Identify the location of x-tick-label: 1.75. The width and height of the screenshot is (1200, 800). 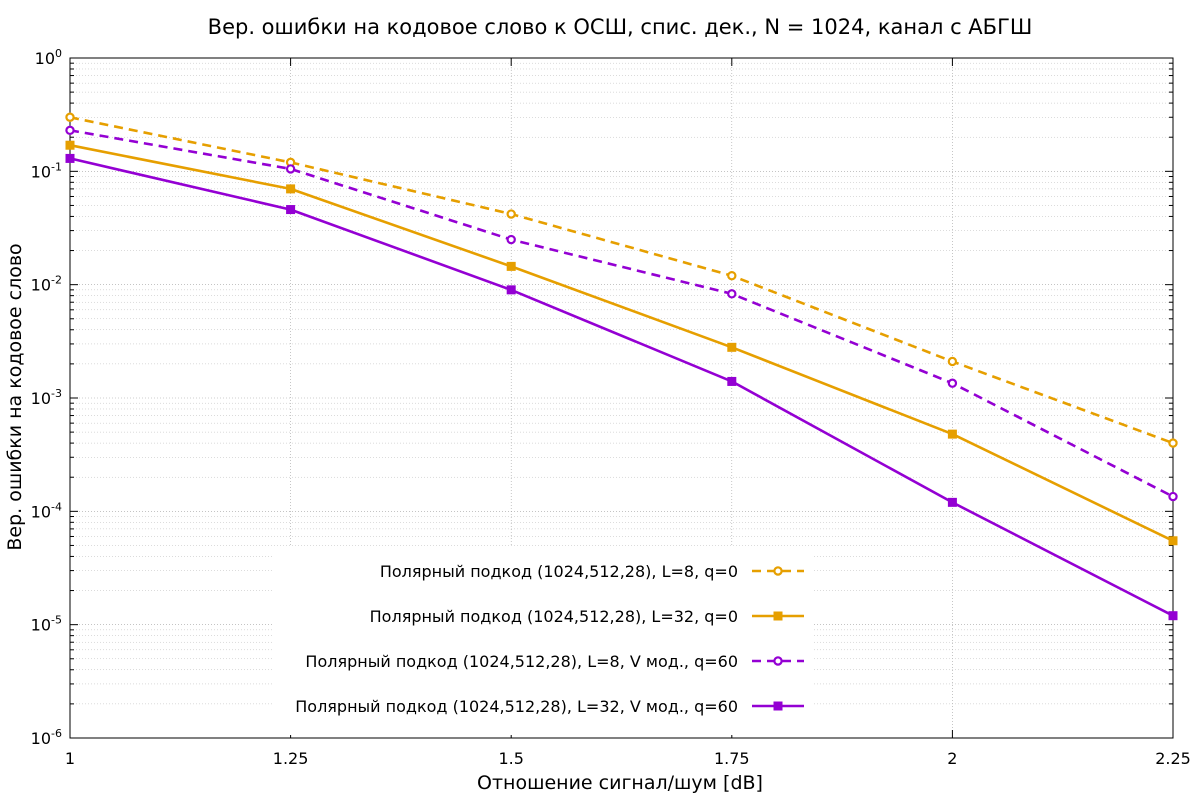
(732, 758).